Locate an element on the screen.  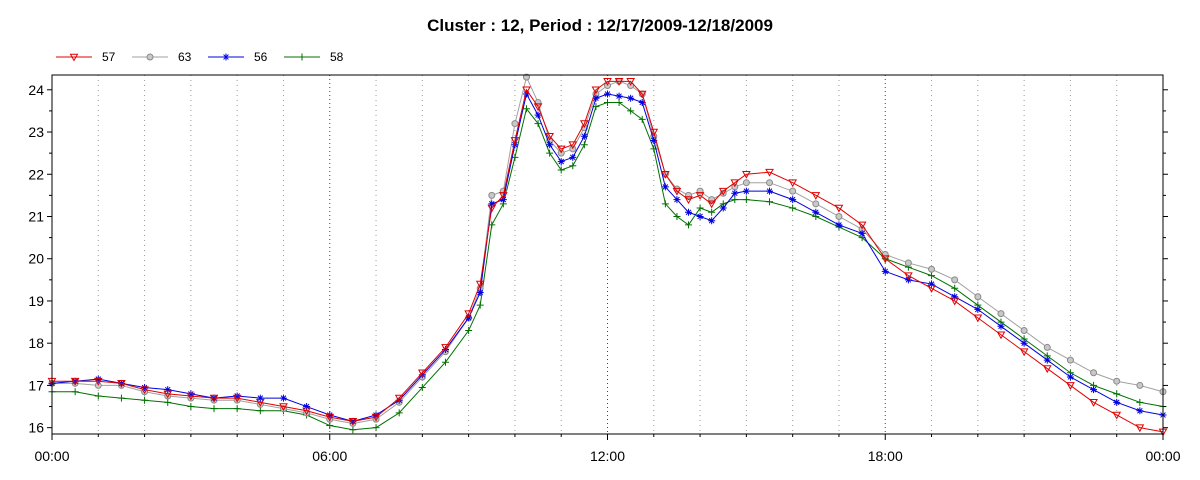
y-tick-label: 21 is located at coordinates (36, 216).